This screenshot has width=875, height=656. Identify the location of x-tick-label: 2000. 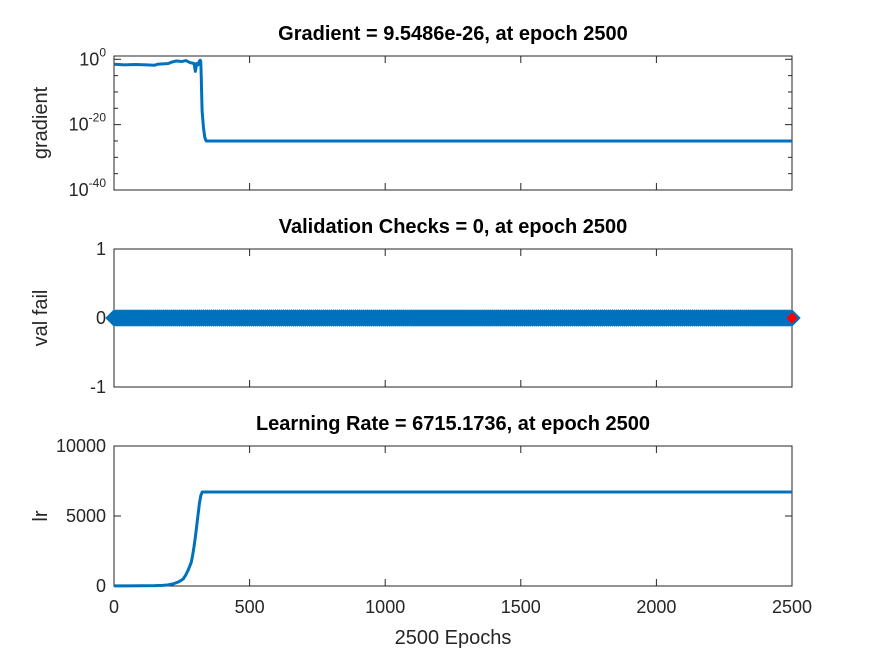
(656, 607).